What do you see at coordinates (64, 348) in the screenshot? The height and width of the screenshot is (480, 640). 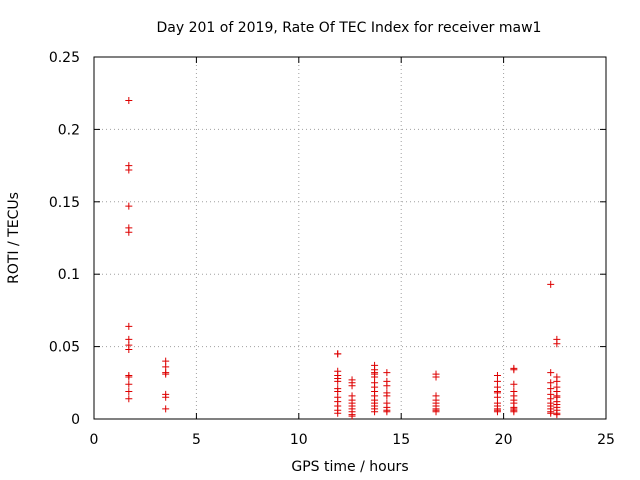 I see `y-tick-label: 0.05` at bounding box center [64, 348].